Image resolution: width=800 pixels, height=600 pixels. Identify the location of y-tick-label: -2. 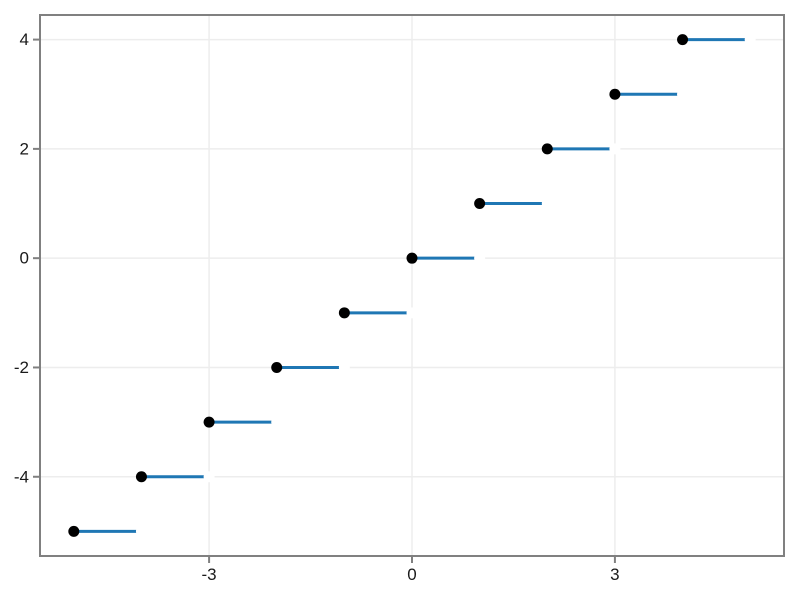
(21, 367).